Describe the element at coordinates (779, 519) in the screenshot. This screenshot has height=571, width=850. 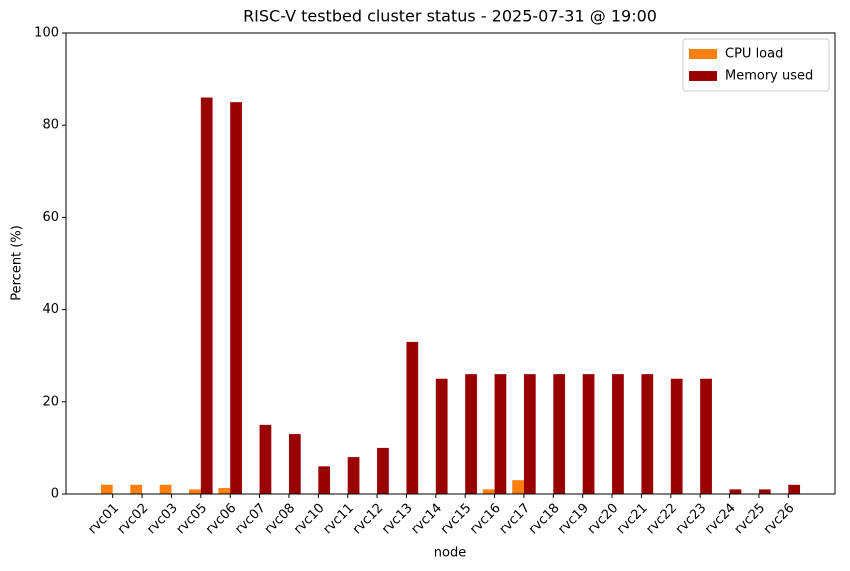
I see `x-tick-label: rvc26` at that location.